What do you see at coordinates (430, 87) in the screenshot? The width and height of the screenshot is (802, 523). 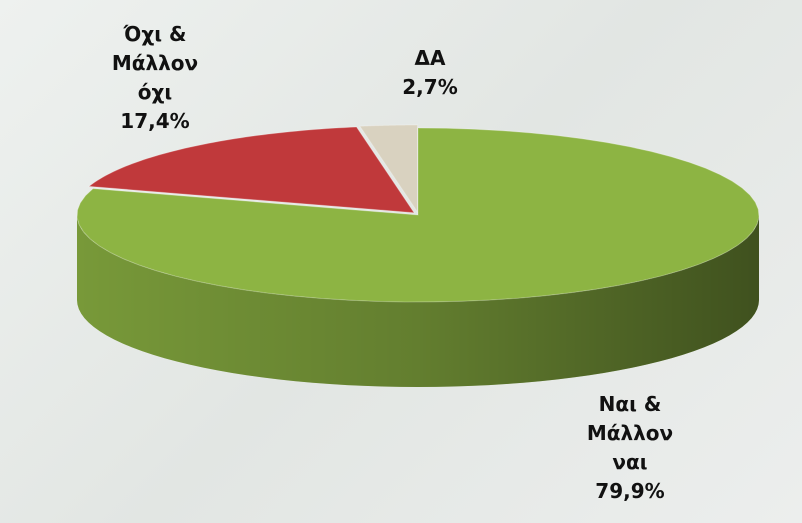 I see `slice-value: 2,7%` at bounding box center [430, 87].